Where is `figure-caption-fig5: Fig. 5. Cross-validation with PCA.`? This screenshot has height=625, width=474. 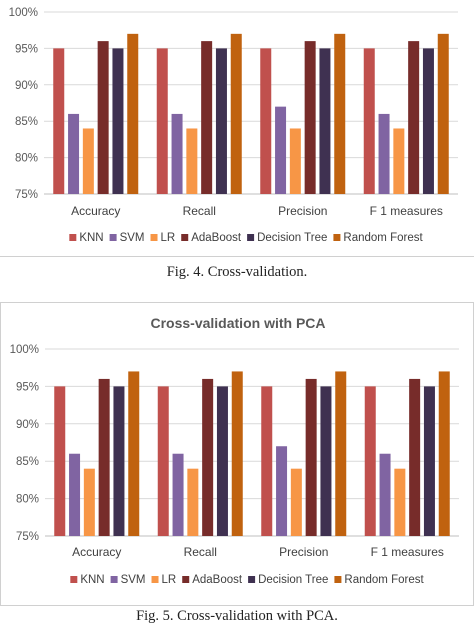 figure-caption-fig5: Fig. 5. Cross-validation with PCA. is located at coordinates (237, 616).